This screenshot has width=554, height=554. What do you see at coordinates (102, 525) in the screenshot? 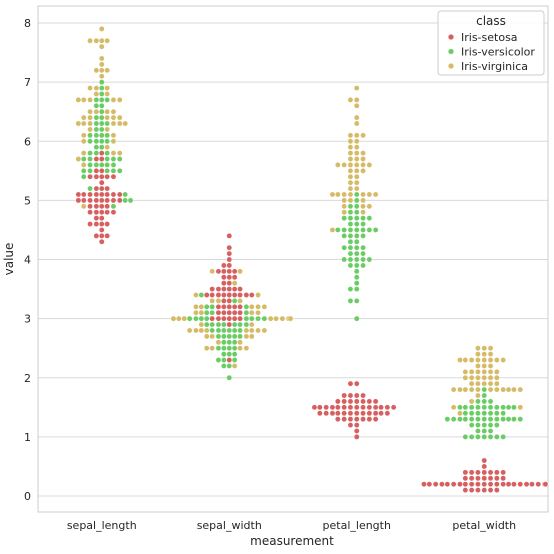
I see `x-tick-label: sepal_length` at bounding box center [102, 525].